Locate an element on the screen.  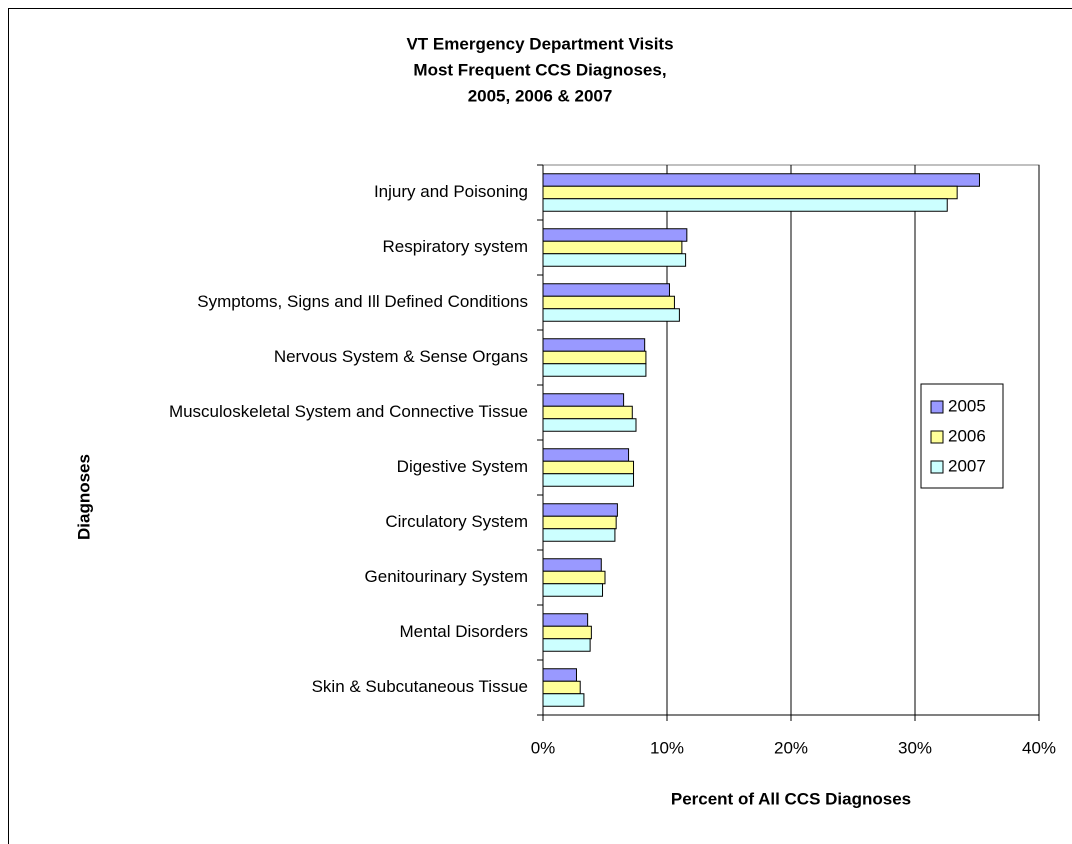
y-tick-label: Nervous System & Sense Organs is located at coordinates (401, 356).